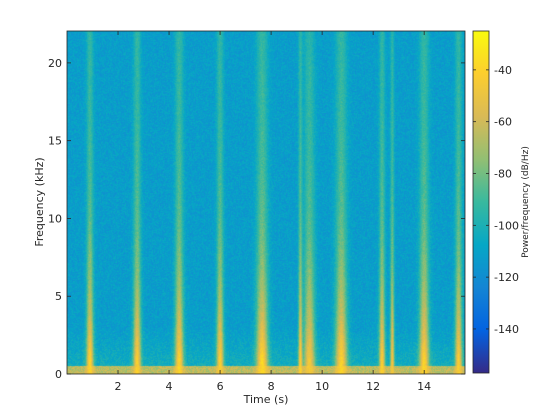 The height and width of the screenshot is (420, 560). Describe the element at coordinates (39, 201) in the screenshot. I see `y-axis-label: Frequency (kHz)` at that location.